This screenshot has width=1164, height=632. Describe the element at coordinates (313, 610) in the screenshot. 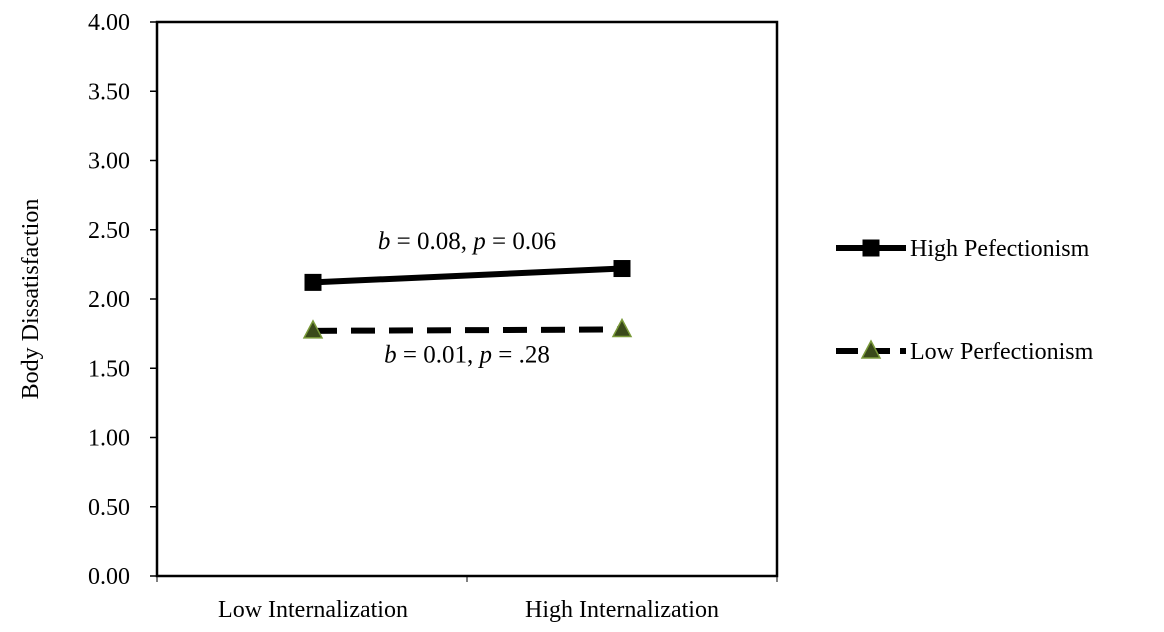

I see `x-tick-label: Low Internalization` at that location.